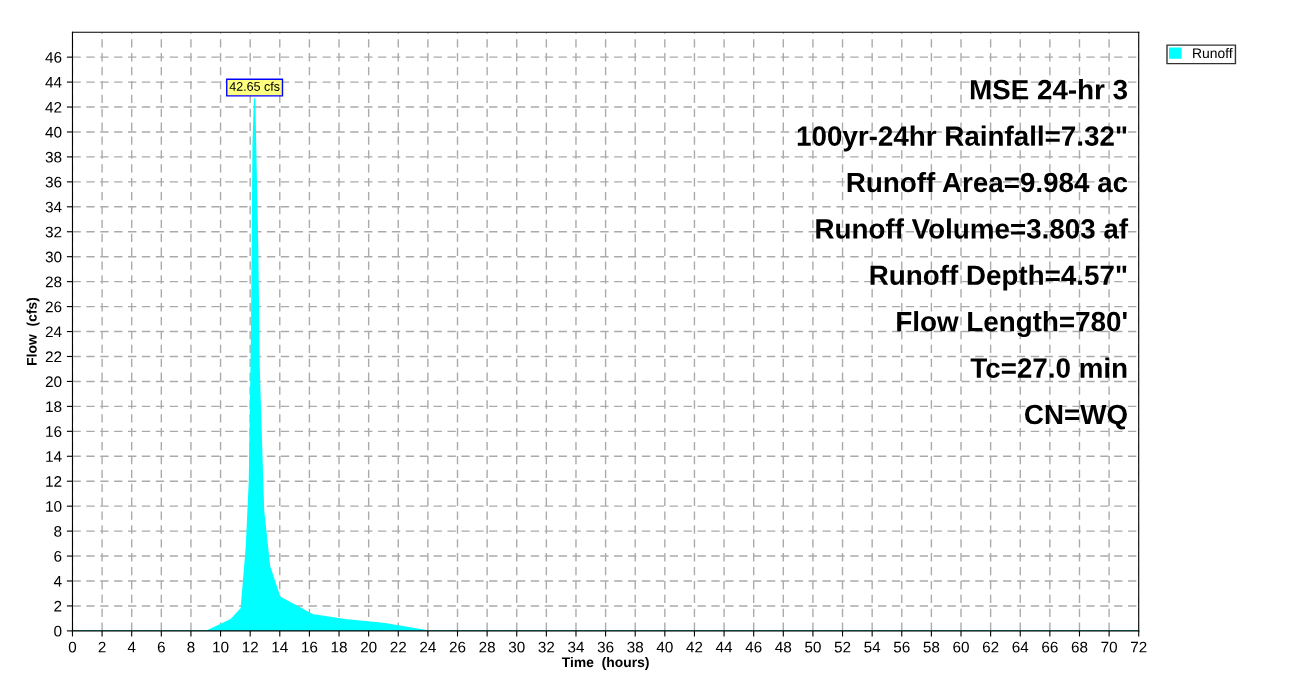 Image resolution: width=1294 pixels, height=685 pixels. Describe the element at coordinates (457, 647) in the screenshot. I see `x-tick-label: 26` at that location.